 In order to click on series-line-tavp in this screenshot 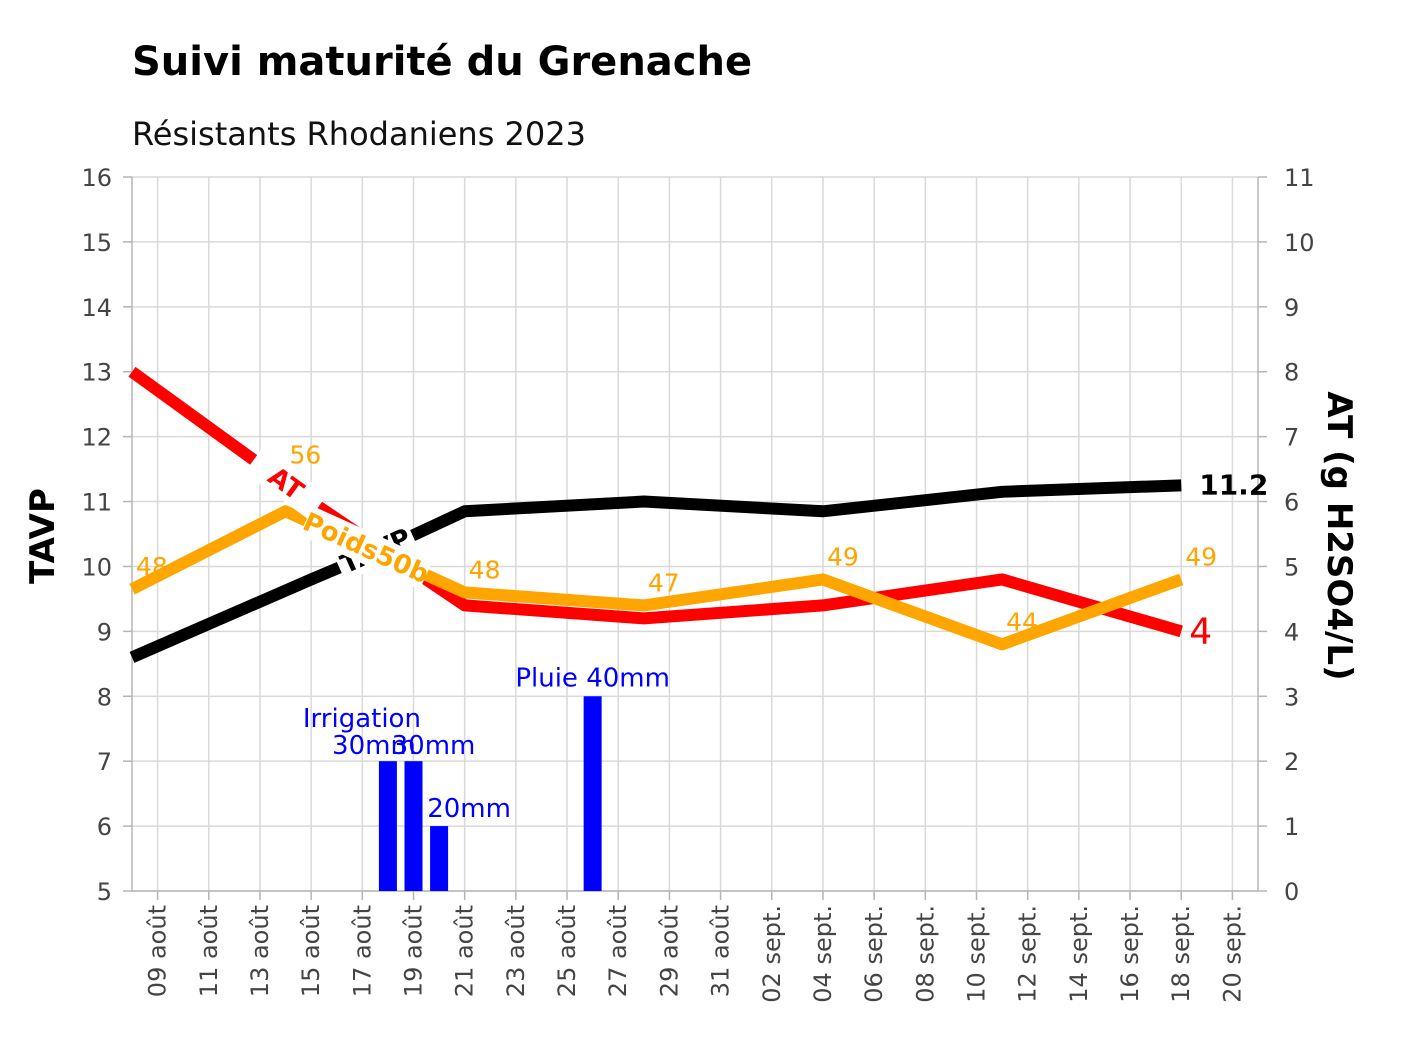, I will do `click(655, 571)`.